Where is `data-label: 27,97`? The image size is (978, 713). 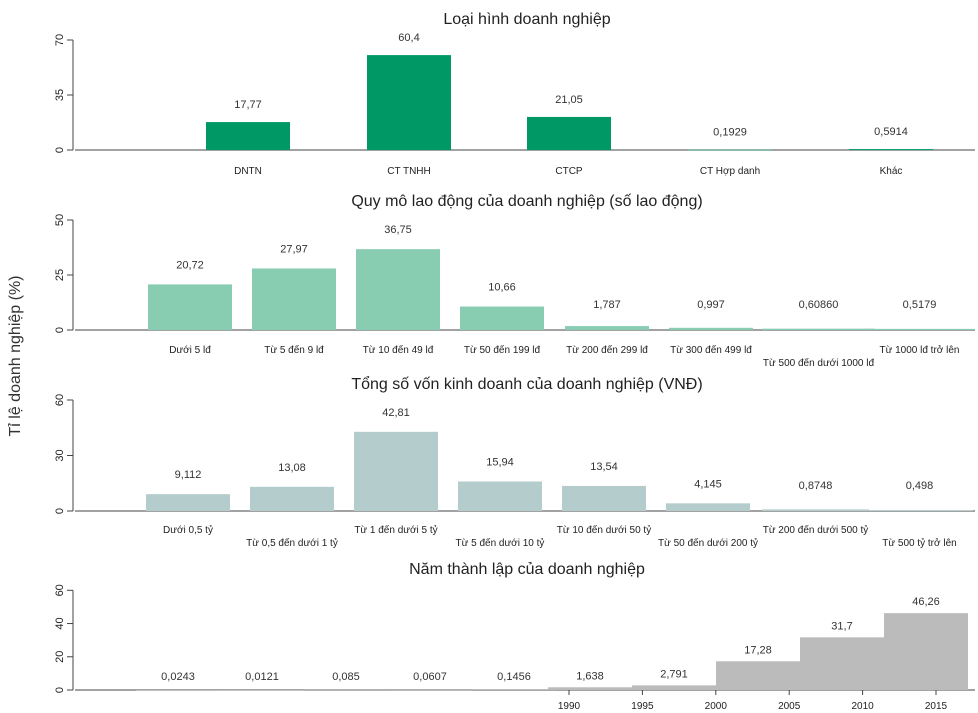 data-label: 27,97 is located at coordinates (294, 249).